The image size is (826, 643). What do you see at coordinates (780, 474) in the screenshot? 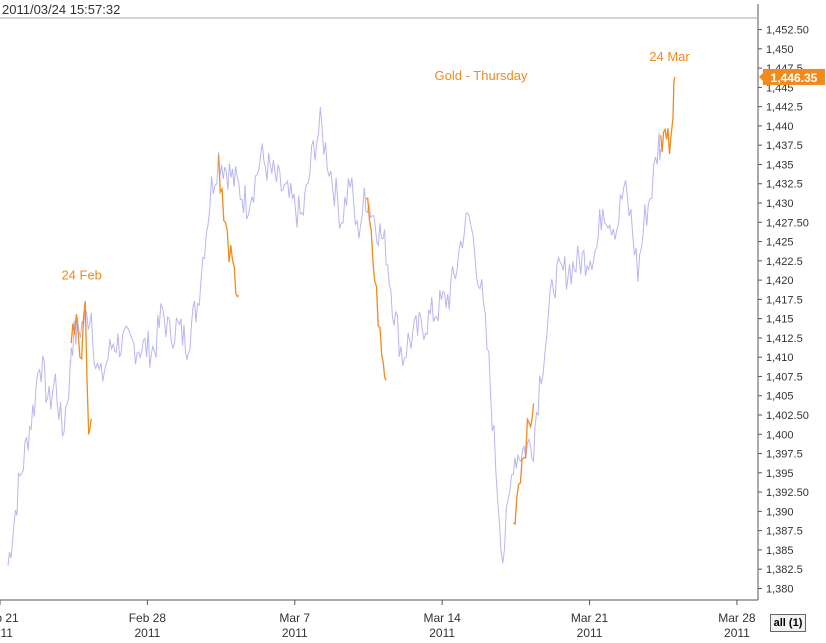
I see `y-tick-label: 1,395` at bounding box center [780, 474].